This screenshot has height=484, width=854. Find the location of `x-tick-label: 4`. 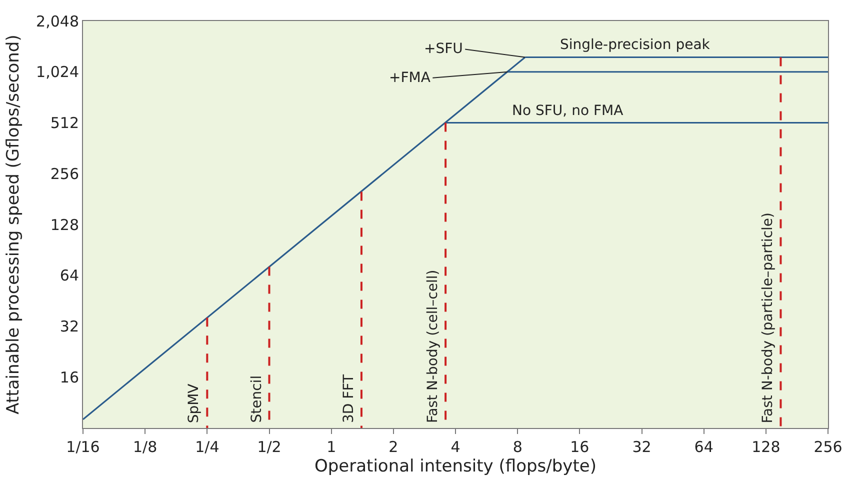

x-tick-label: 4 is located at coordinates (455, 447).